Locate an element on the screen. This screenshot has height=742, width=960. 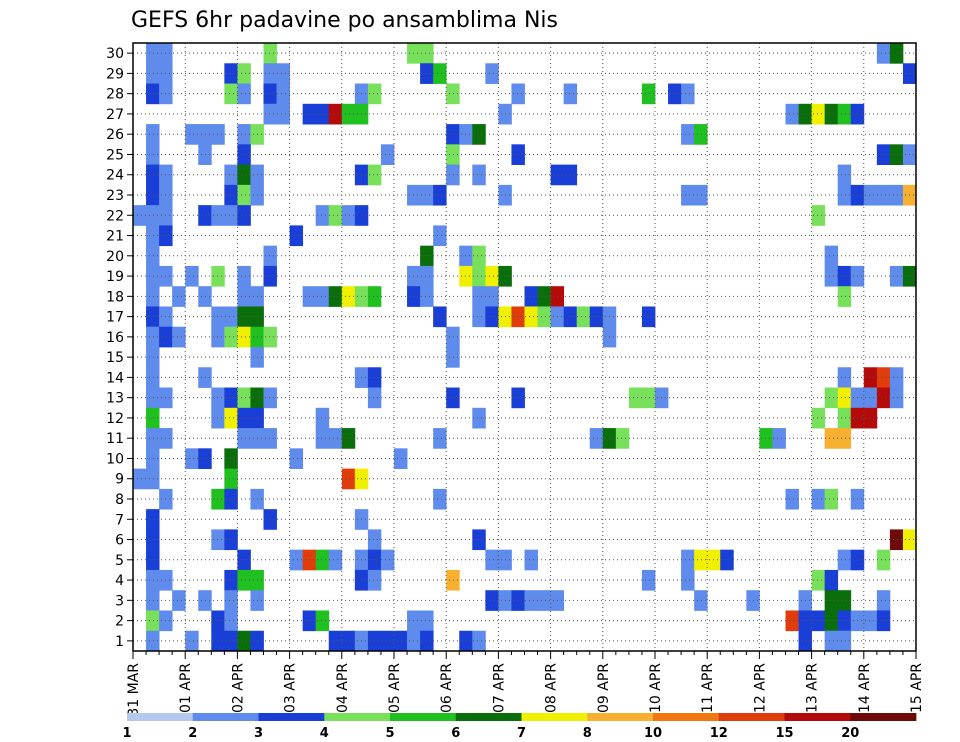
y-tick-label: 20 is located at coordinates (115, 257).